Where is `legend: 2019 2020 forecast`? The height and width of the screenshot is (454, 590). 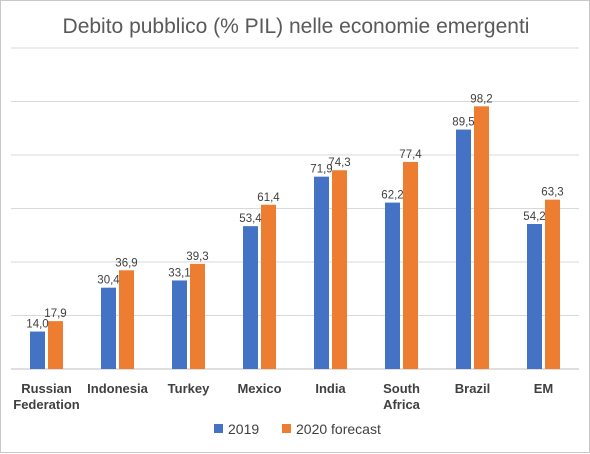
legend: 2019 2020 forecast is located at coordinates (297, 429).